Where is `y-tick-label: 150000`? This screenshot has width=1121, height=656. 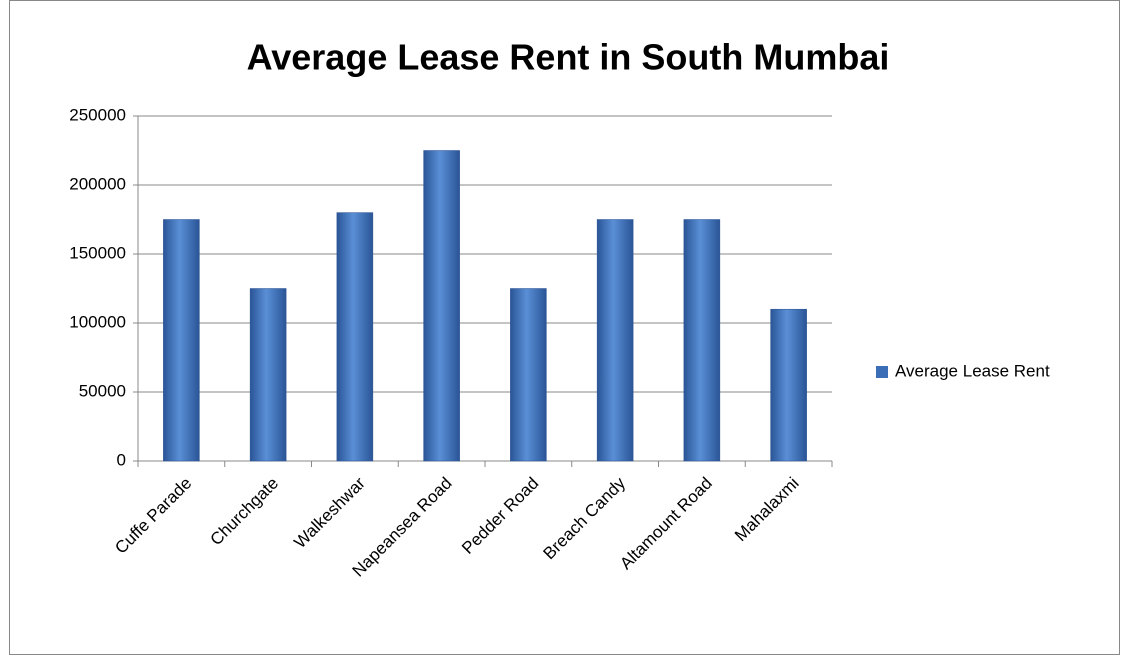 y-tick-label: 150000 is located at coordinates (97, 252).